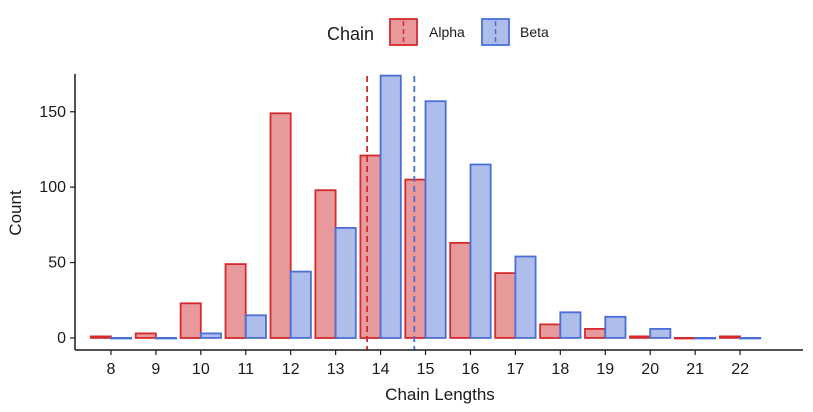 Image resolution: width=813 pixels, height=412 pixels. I want to click on legend-title: Chain, so click(350, 34).